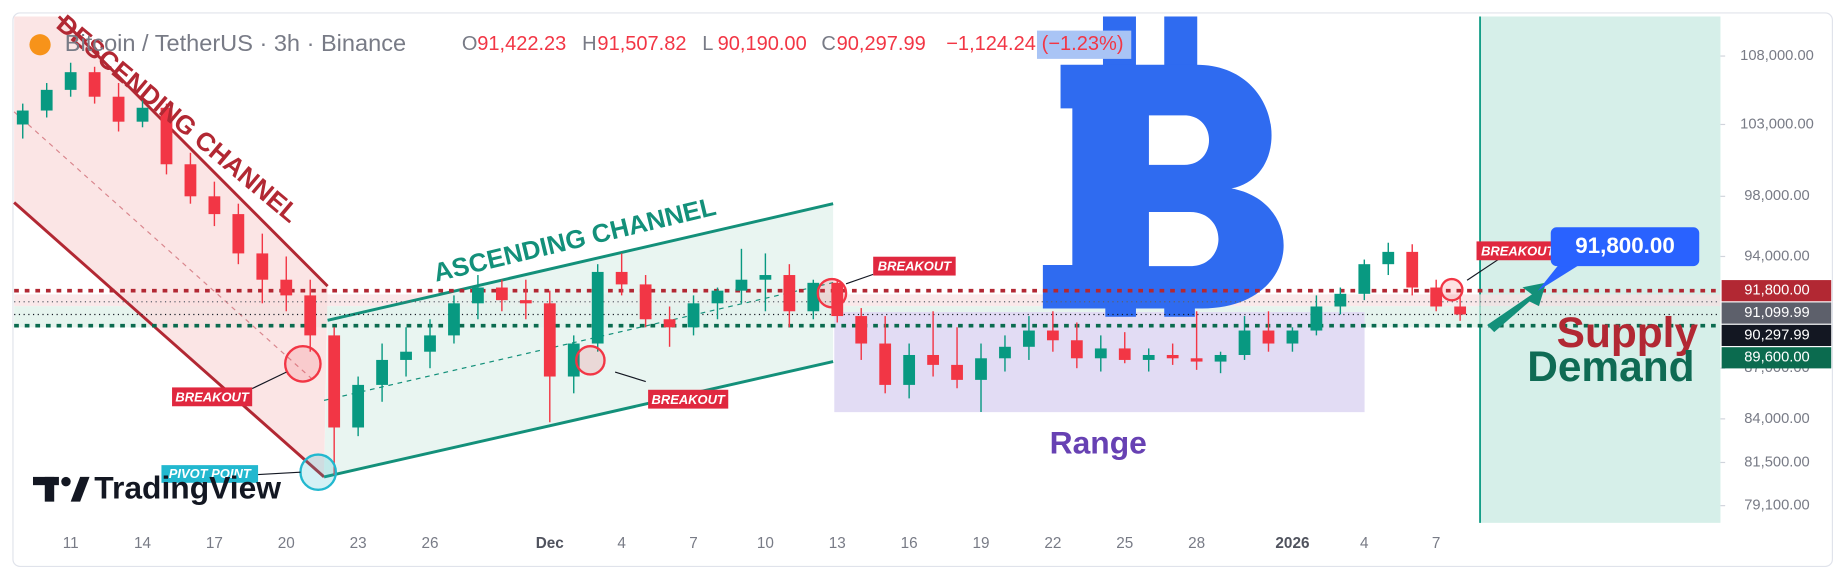 Image resolution: width=1843 pixels, height=577 pixels. I want to click on change: −1,124.24, so click(991, 44).